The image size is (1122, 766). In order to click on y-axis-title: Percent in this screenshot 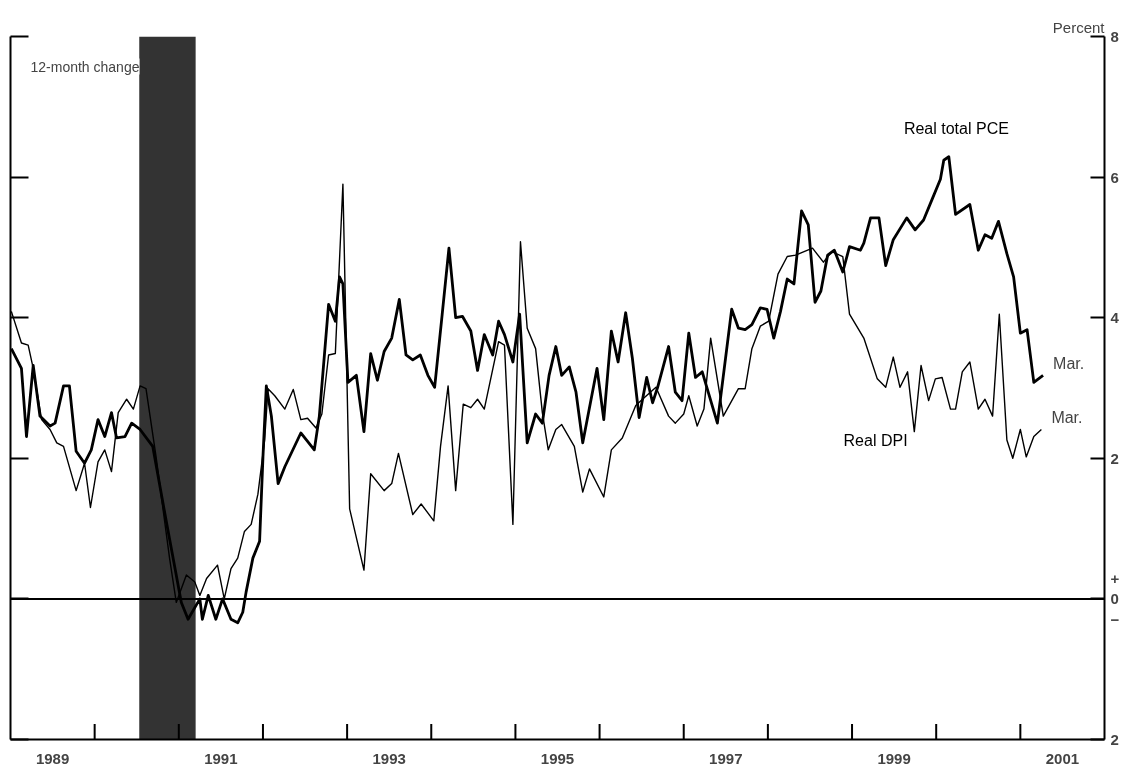, I will do `click(1079, 27)`.